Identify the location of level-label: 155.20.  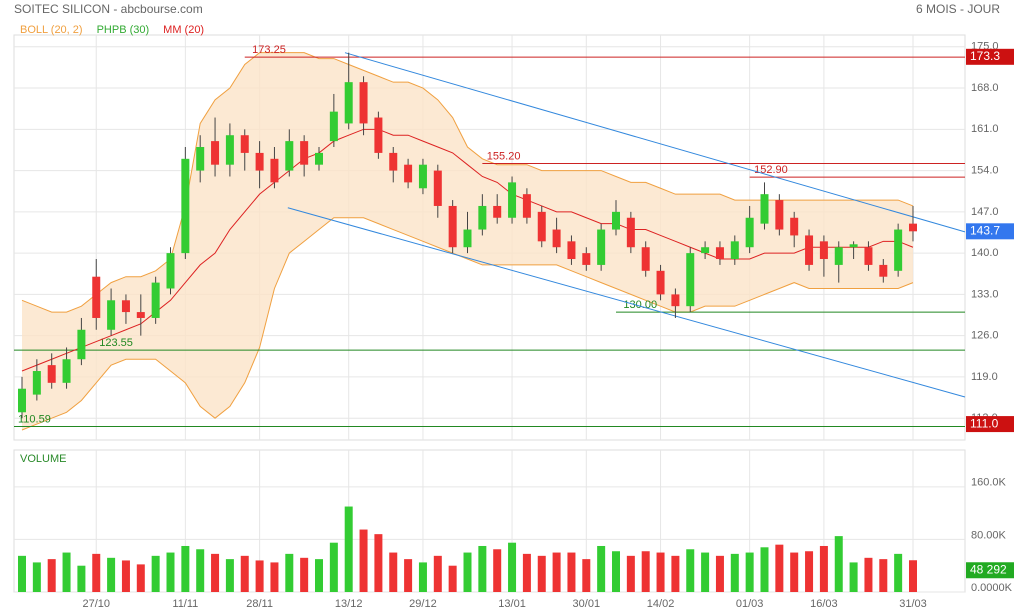
(504, 156).